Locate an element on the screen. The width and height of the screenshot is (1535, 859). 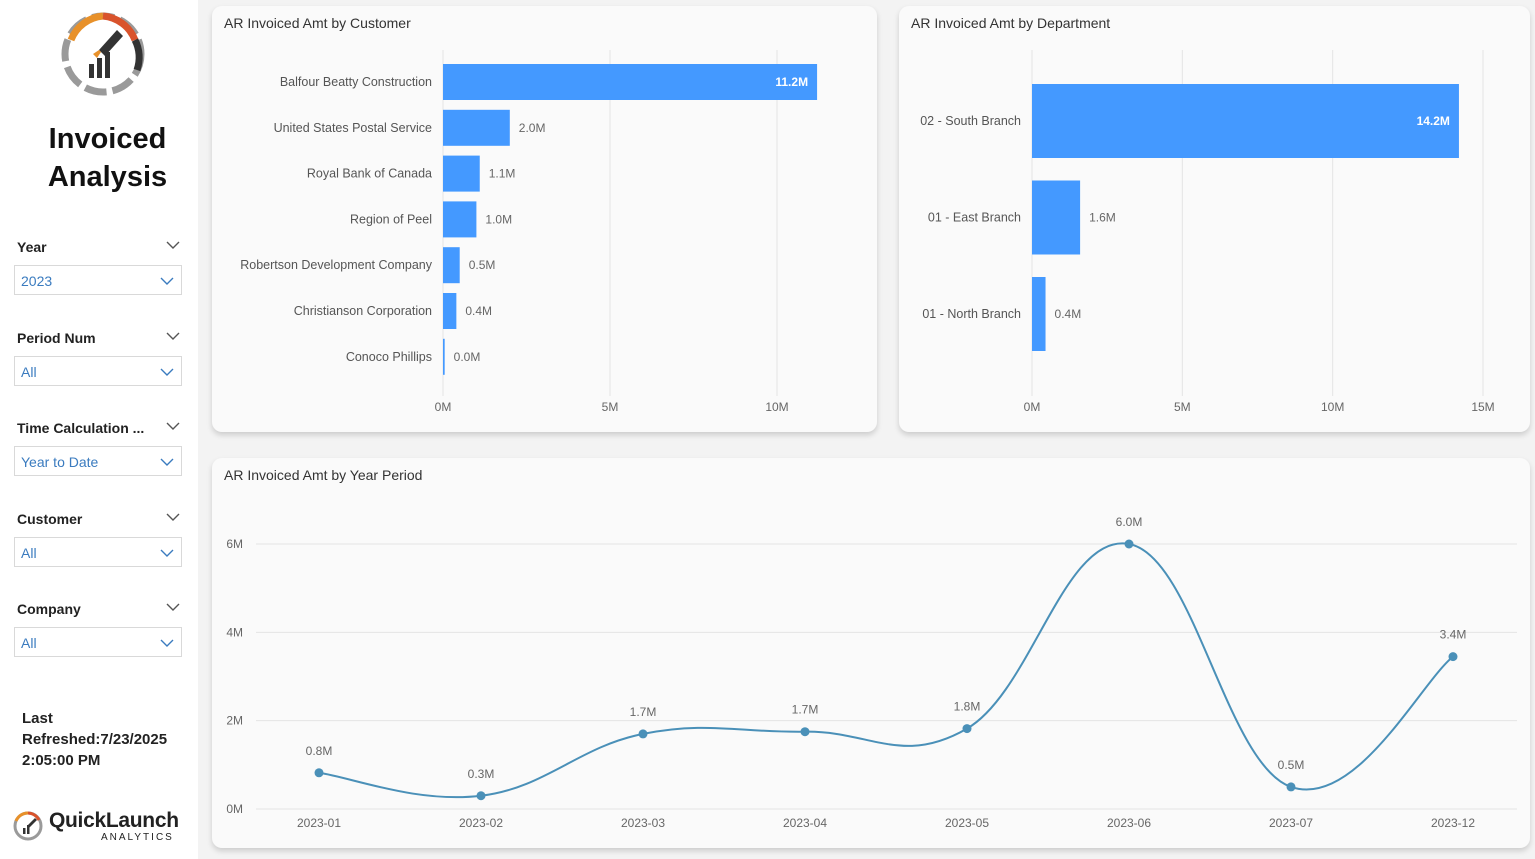
y-tick-label: 4M is located at coordinates (234, 632).